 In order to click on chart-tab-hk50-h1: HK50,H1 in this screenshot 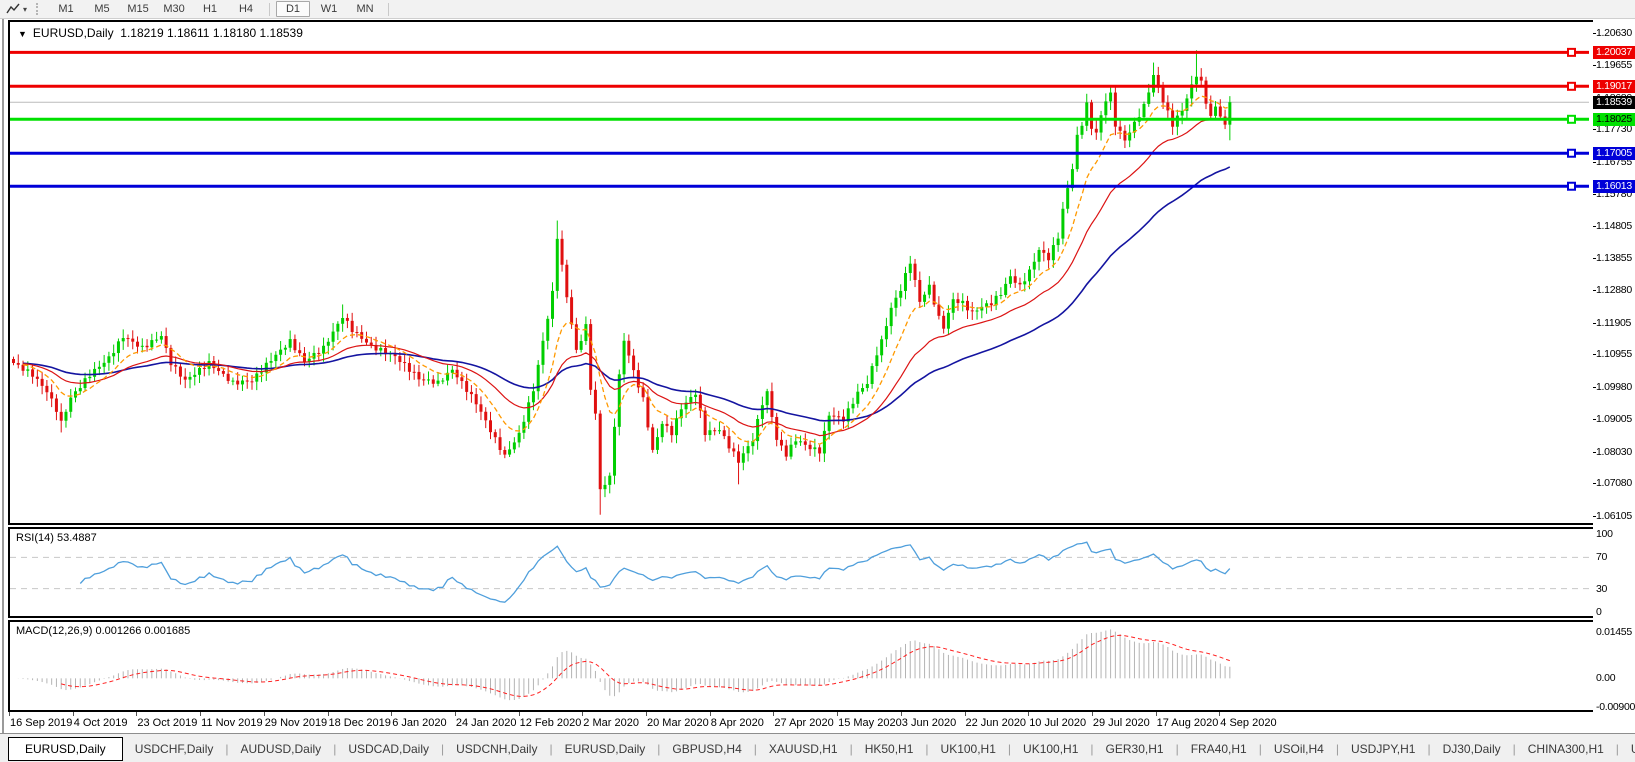, I will do `click(889, 748)`.